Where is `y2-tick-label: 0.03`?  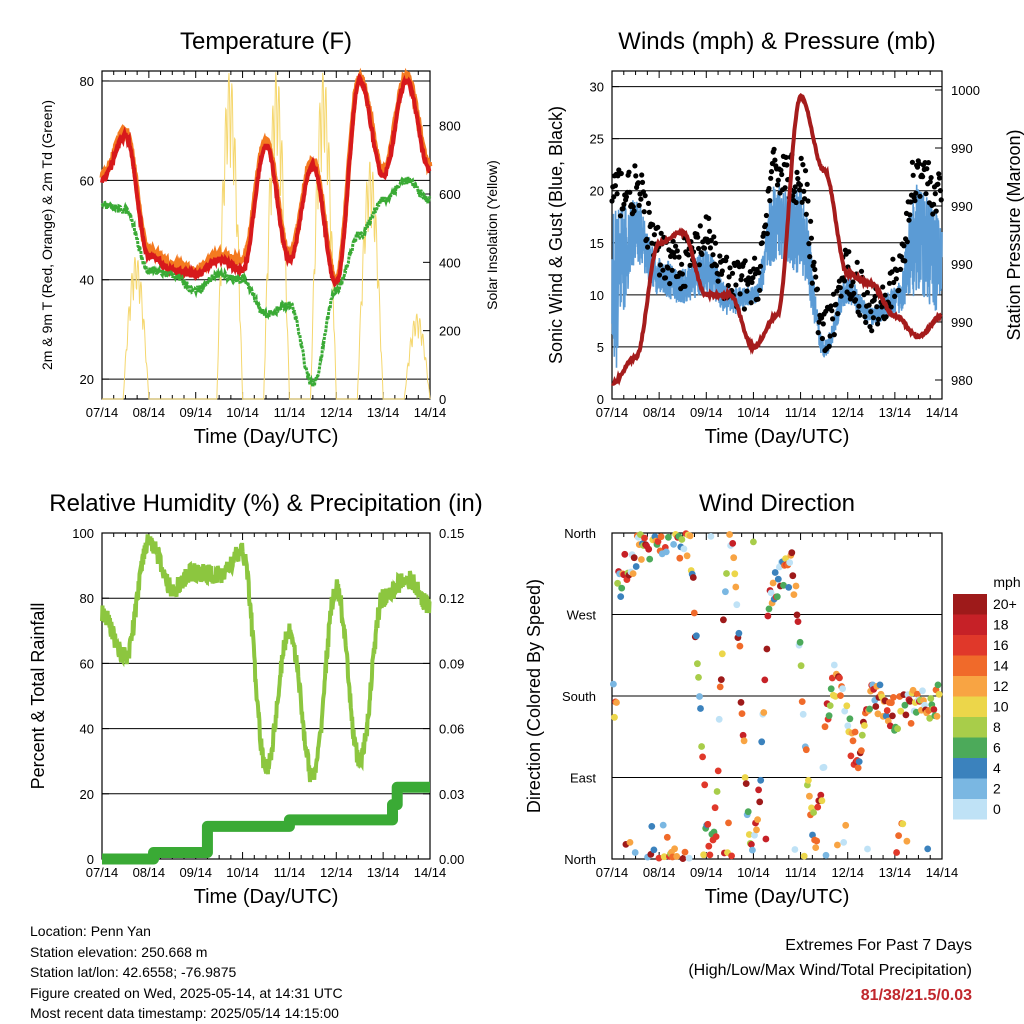 y2-tick-label: 0.03 is located at coordinates (451, 794).